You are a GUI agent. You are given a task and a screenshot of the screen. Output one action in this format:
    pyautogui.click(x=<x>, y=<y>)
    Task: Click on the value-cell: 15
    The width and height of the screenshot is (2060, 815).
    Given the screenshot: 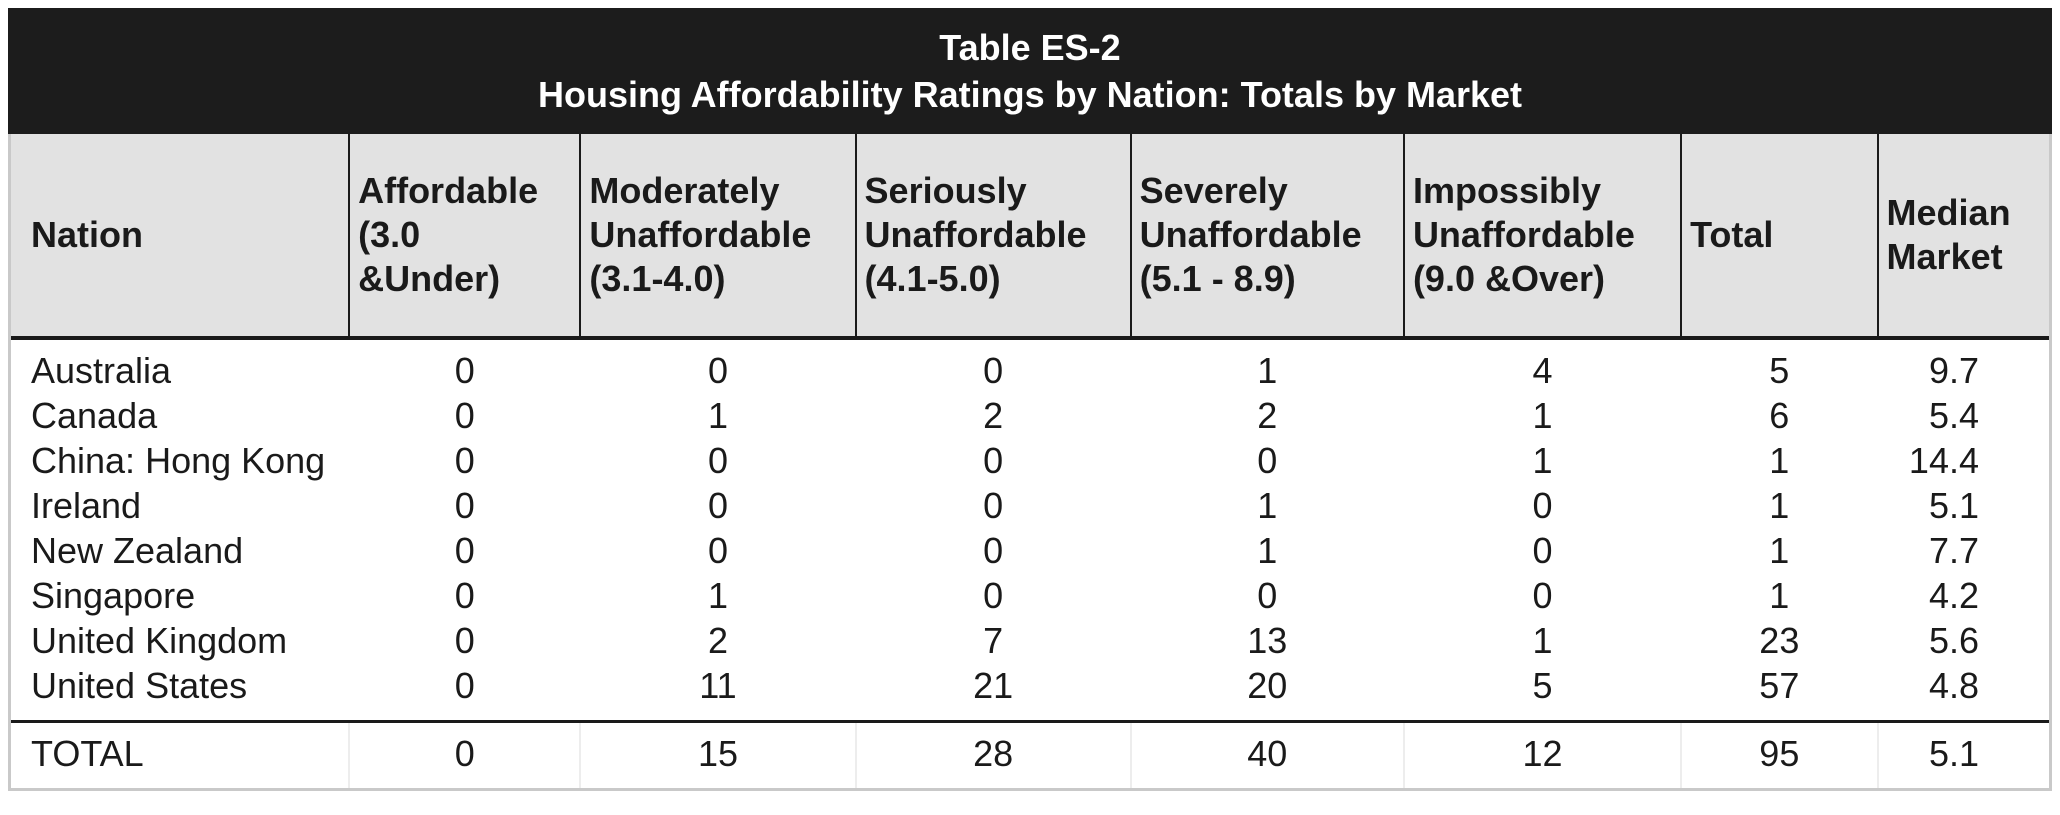 What is the action you would take?
    pyautogui.click(x=717, y=754)
    